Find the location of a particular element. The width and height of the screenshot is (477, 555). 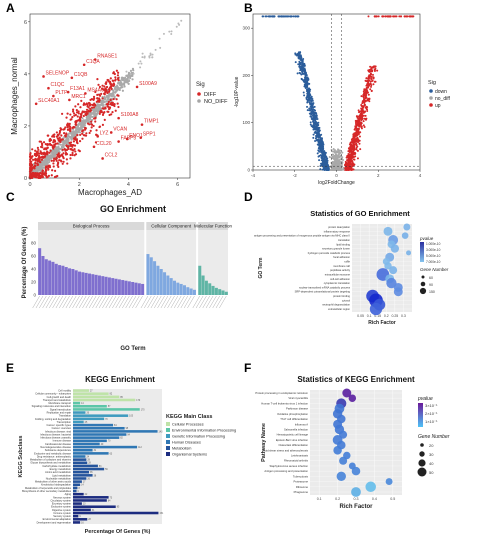

y-tick-label: Xenobiotics biodegradation is located at coordinates (56, 485).